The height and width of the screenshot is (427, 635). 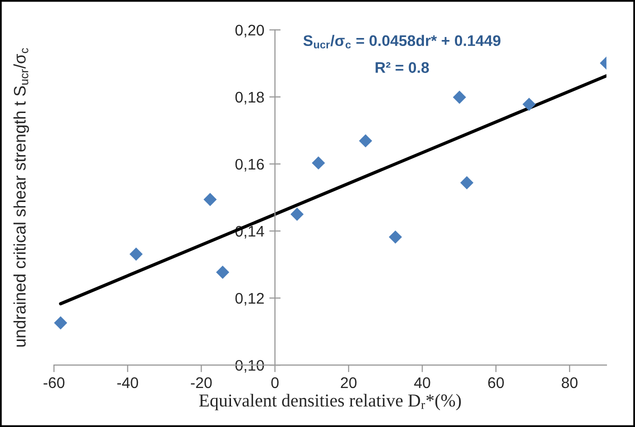 I want to click on annotation: R² = 0.8, so click(x=402, y=67).